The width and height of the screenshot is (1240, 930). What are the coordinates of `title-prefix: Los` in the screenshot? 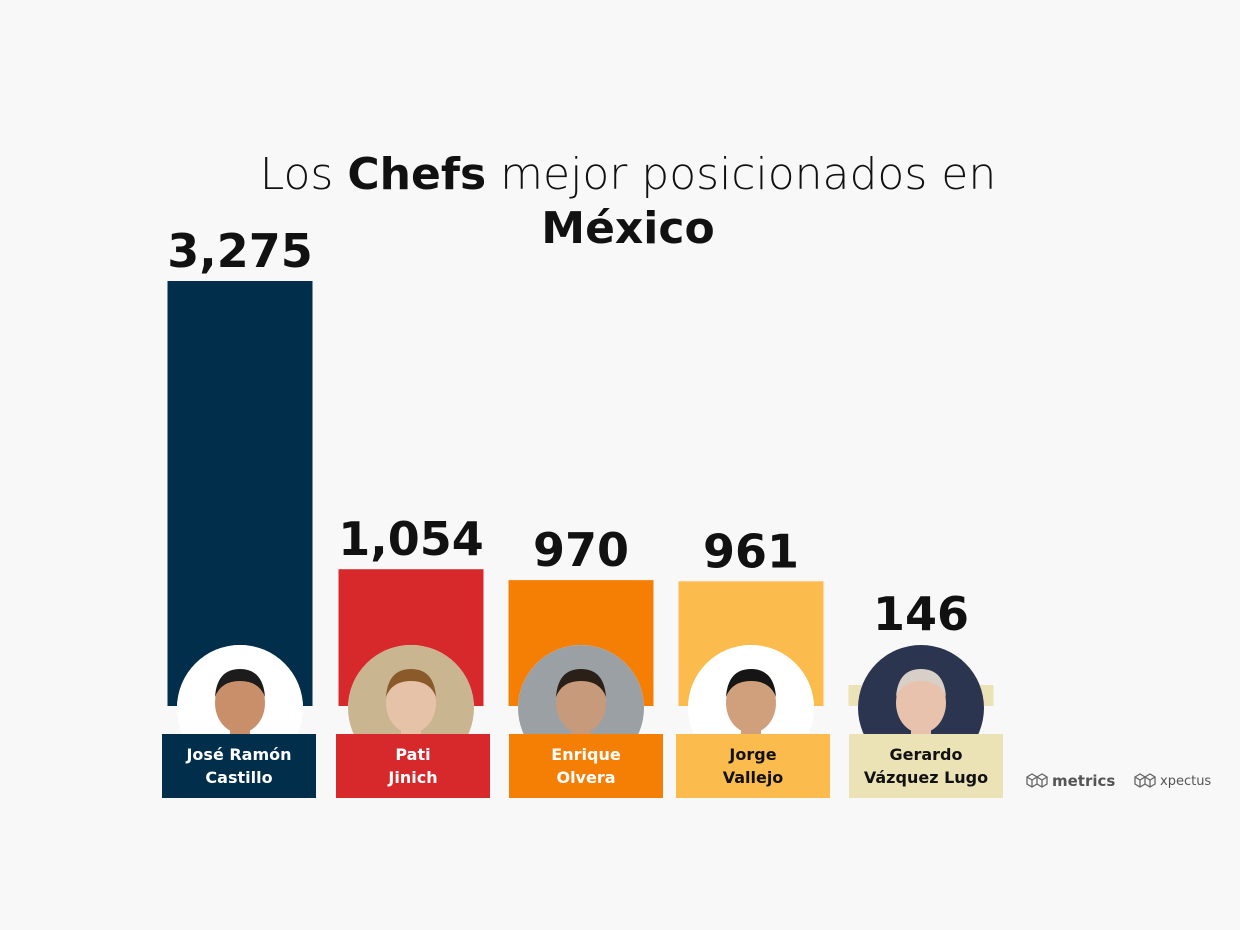 It's located at (296, 174).